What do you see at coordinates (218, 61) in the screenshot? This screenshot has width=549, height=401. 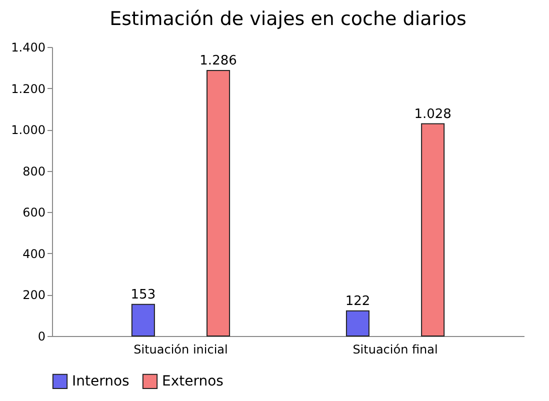 I see `data-label: 1.286` at bounding box center [218, 61].